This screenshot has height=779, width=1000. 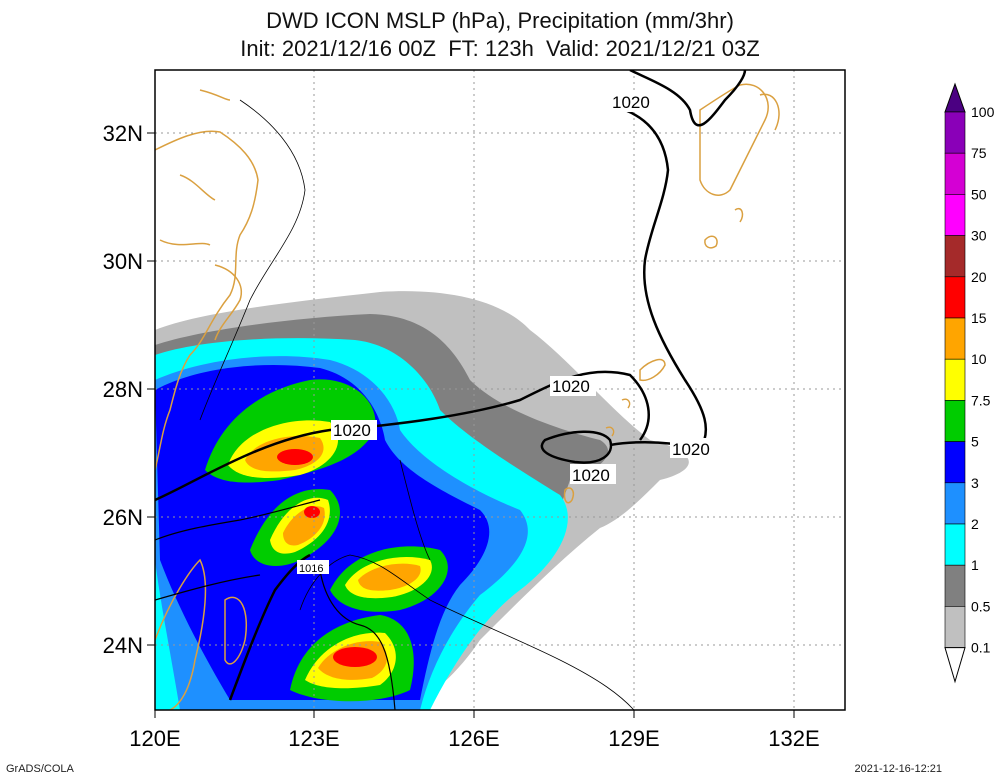 I want to click on colorbar-label: 75, so click(x=979, y=153).